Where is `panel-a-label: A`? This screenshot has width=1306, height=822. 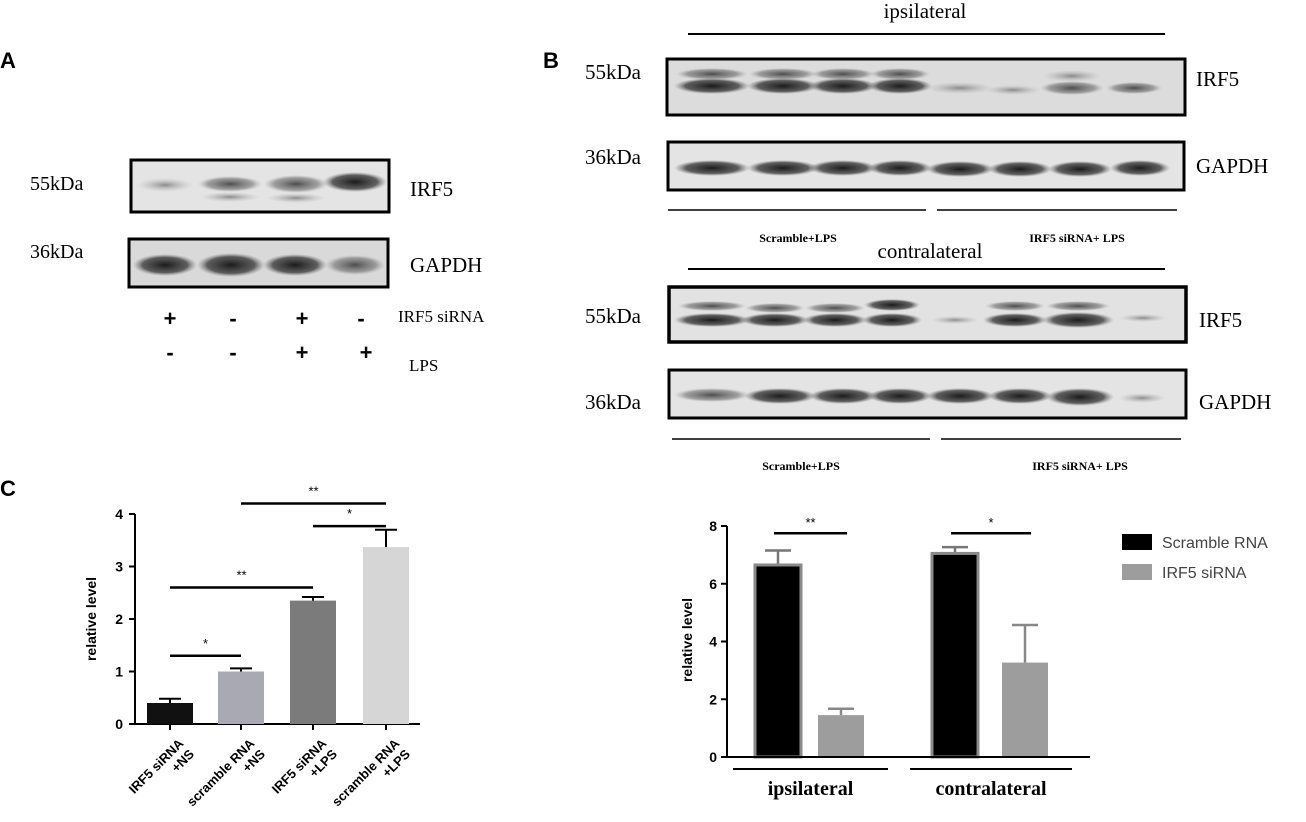
panel-a-label: A is located at coordinates (8, 60).